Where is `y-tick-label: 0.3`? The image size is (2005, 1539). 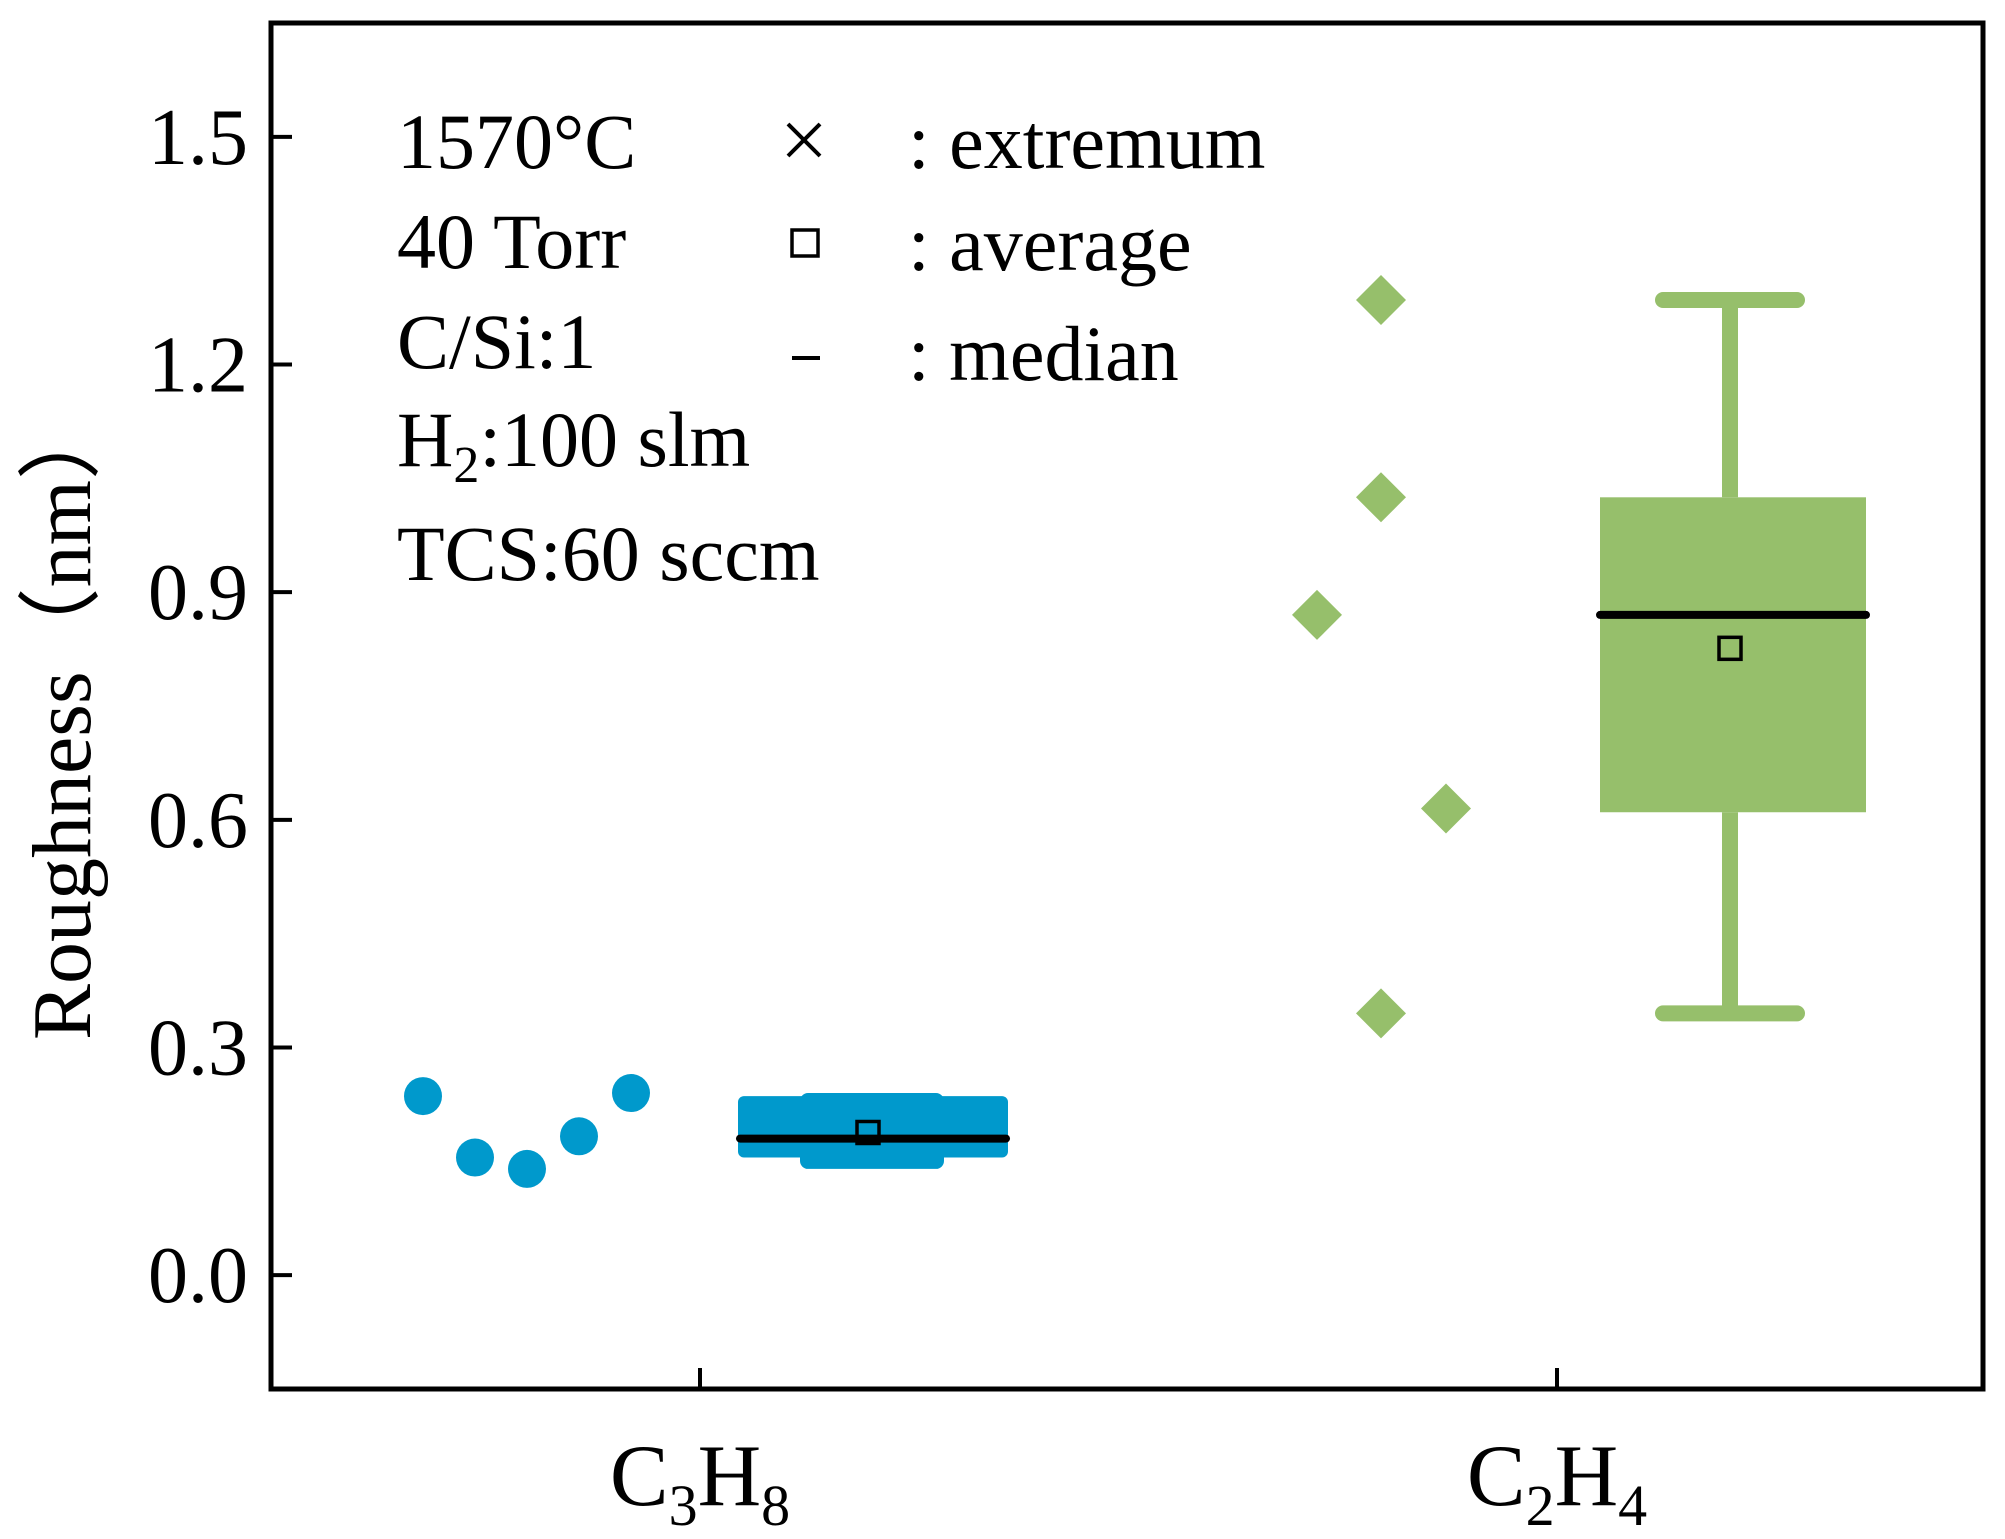
y-tick-label: 0.3 is located at coordinates (198, 1049).